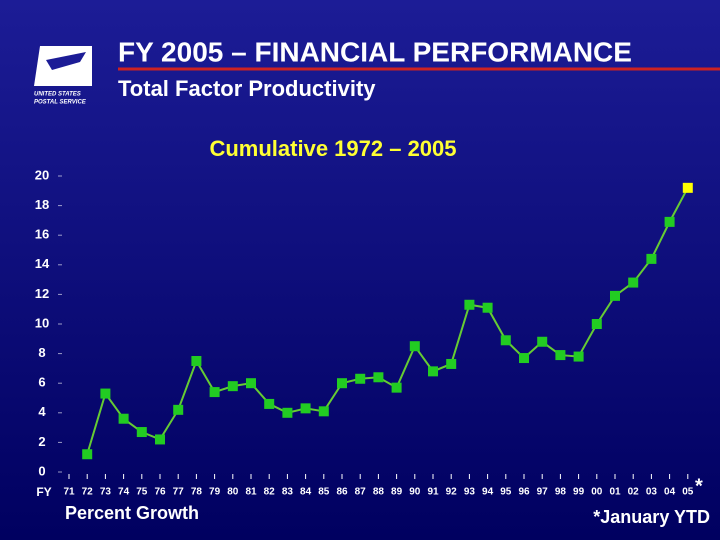 Image resolution: width=720 pixels, height=540 pixels. Describe the element at coordinates (66, 61) in the screenshot. I see `logo-stripe` at that location.